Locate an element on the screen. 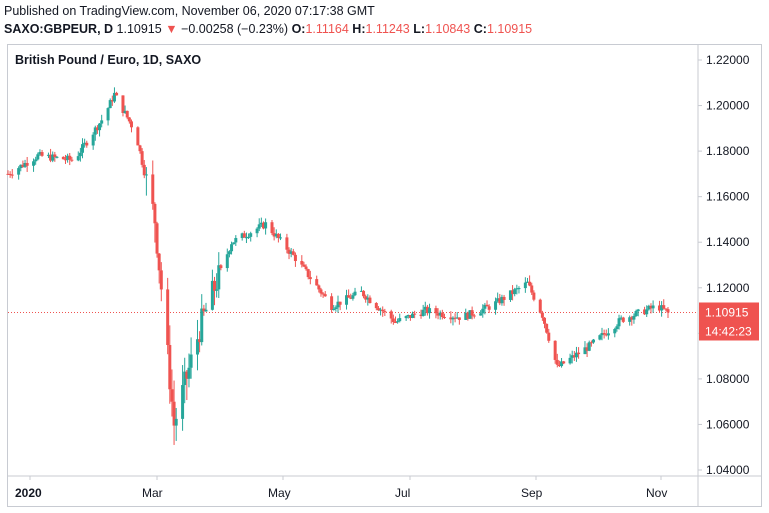  countdown-badge-text: 14:42:23 is located at coordinates (728, 331).